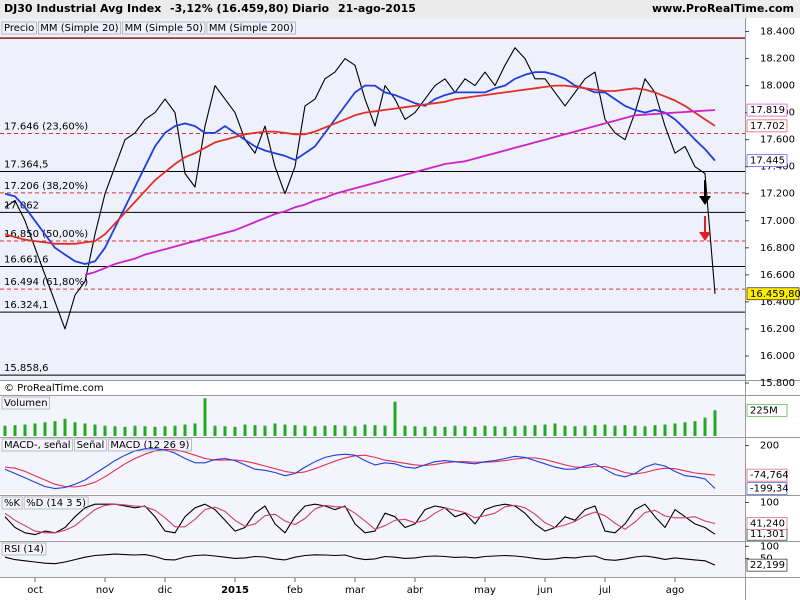 Image resolution: width=800 pixels, height=600 pixels. Describe the element at coordinates (777, 302) in the screenshot. I see `y-tick-label: 16.400` at that location.